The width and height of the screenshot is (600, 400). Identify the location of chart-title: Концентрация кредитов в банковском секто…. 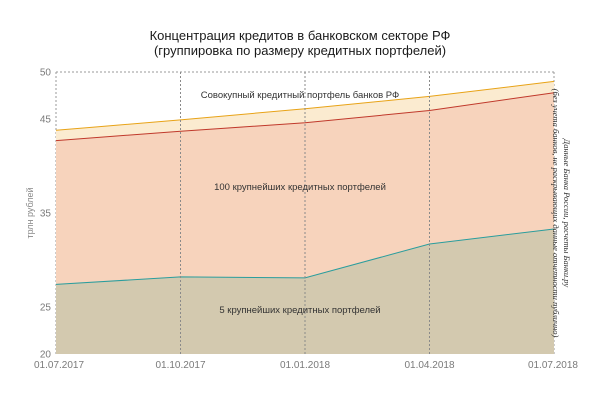
(300, 43).